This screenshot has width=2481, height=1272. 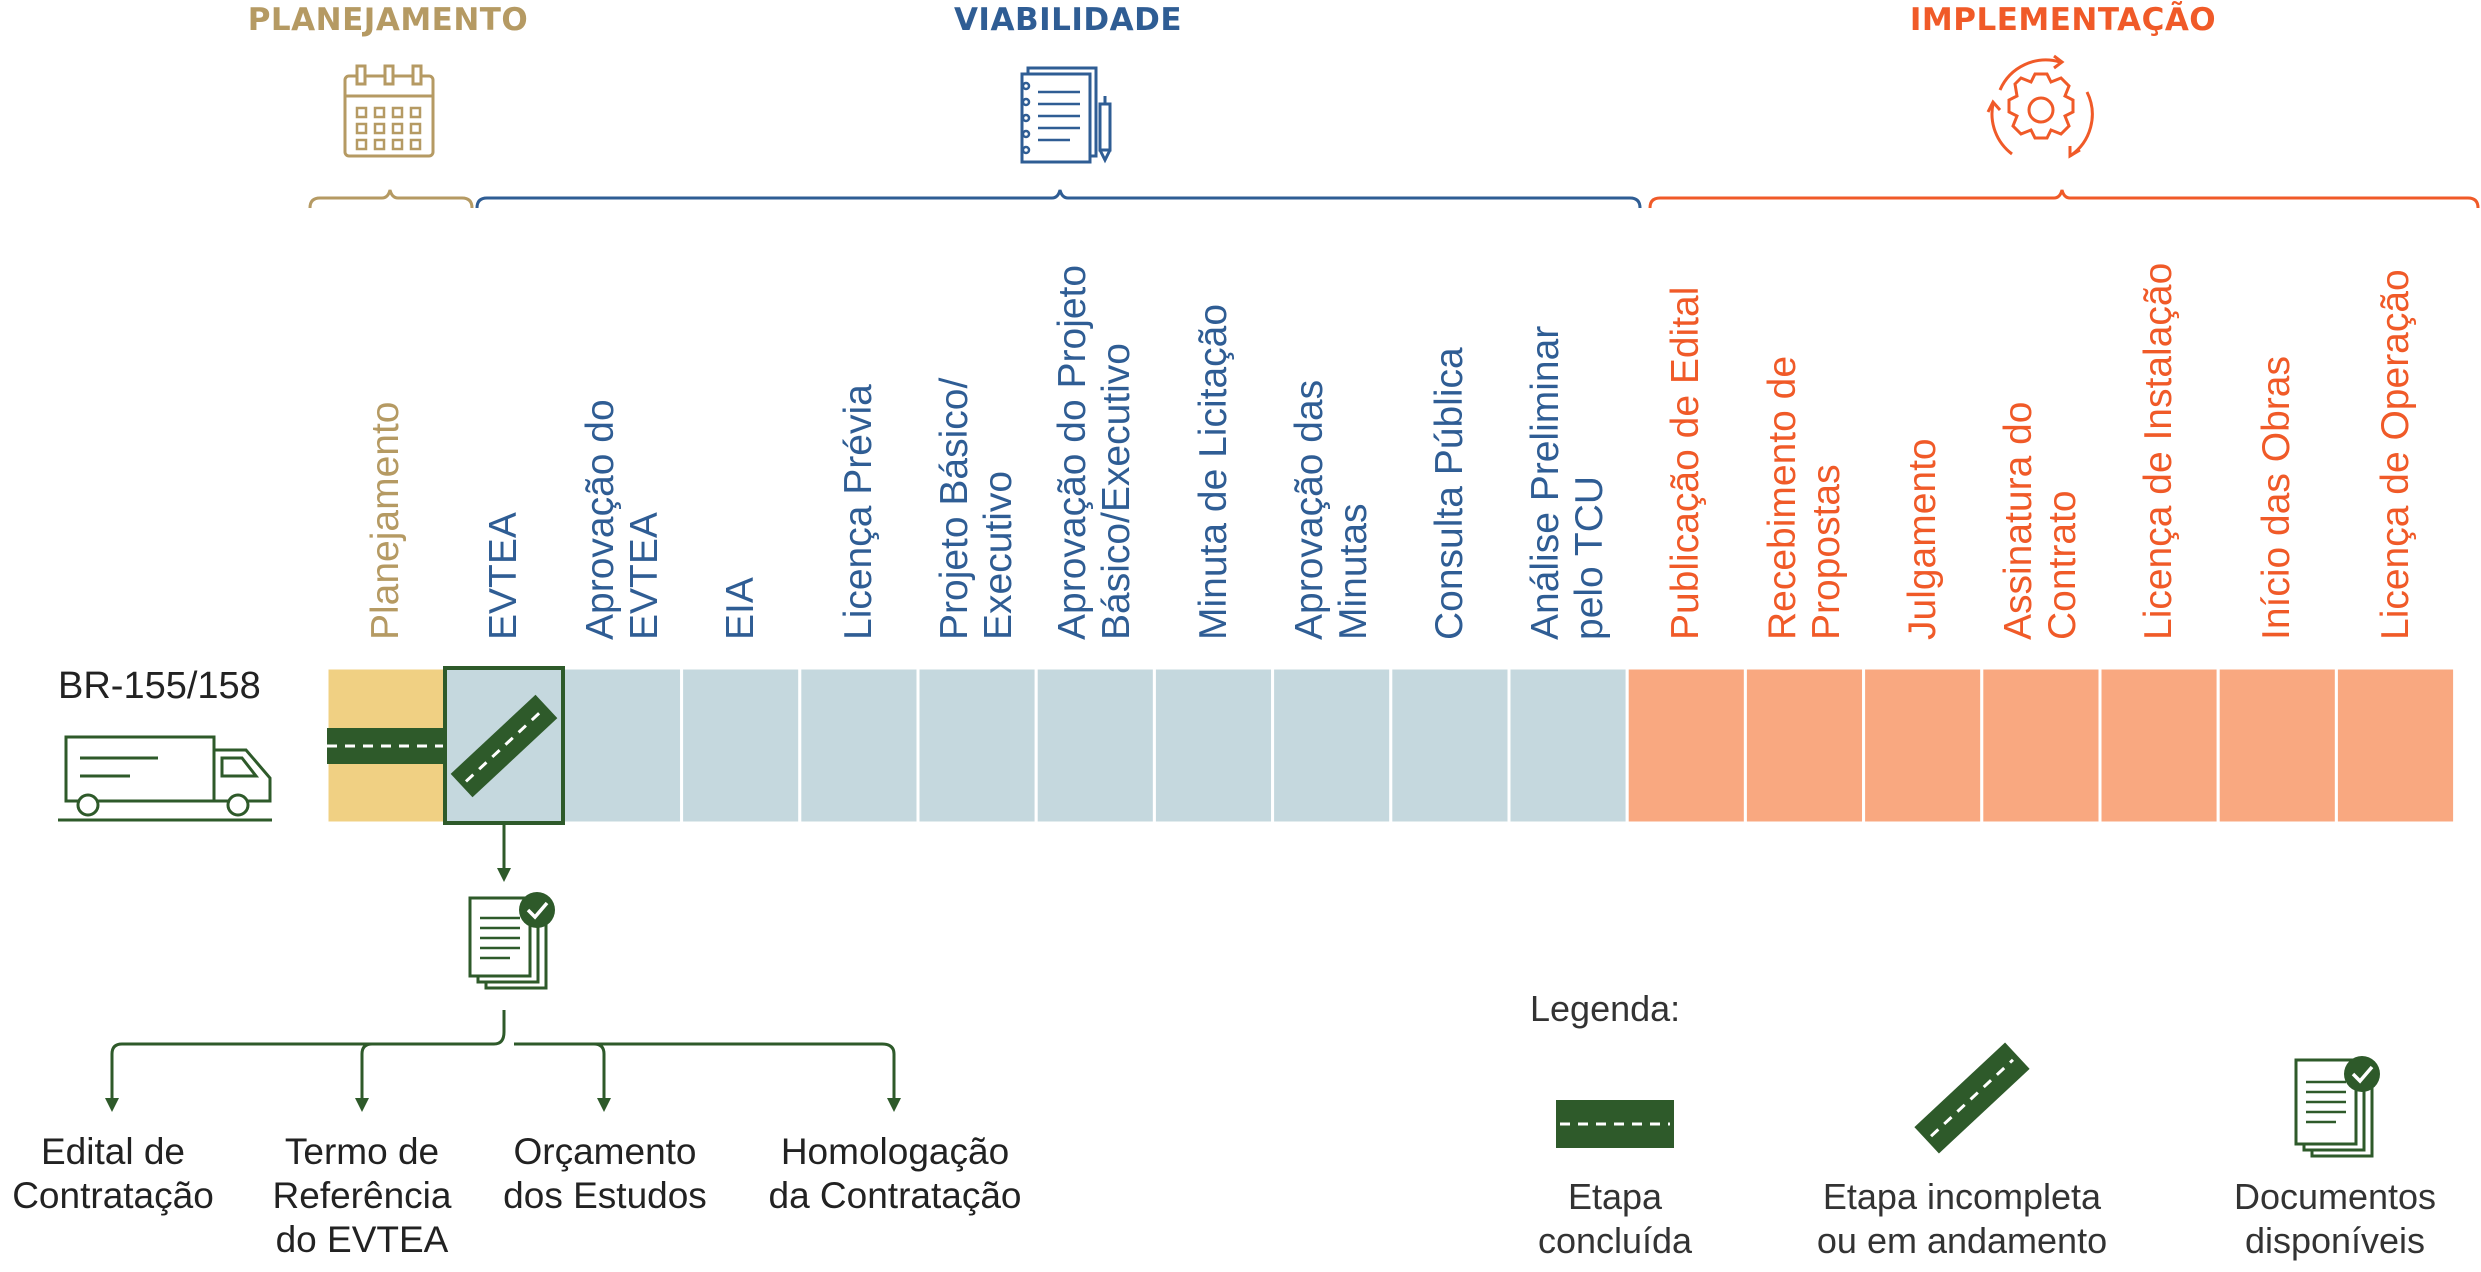 I want to click on stage-label-17: Licença de Operação, so click(x=2395, y=454).